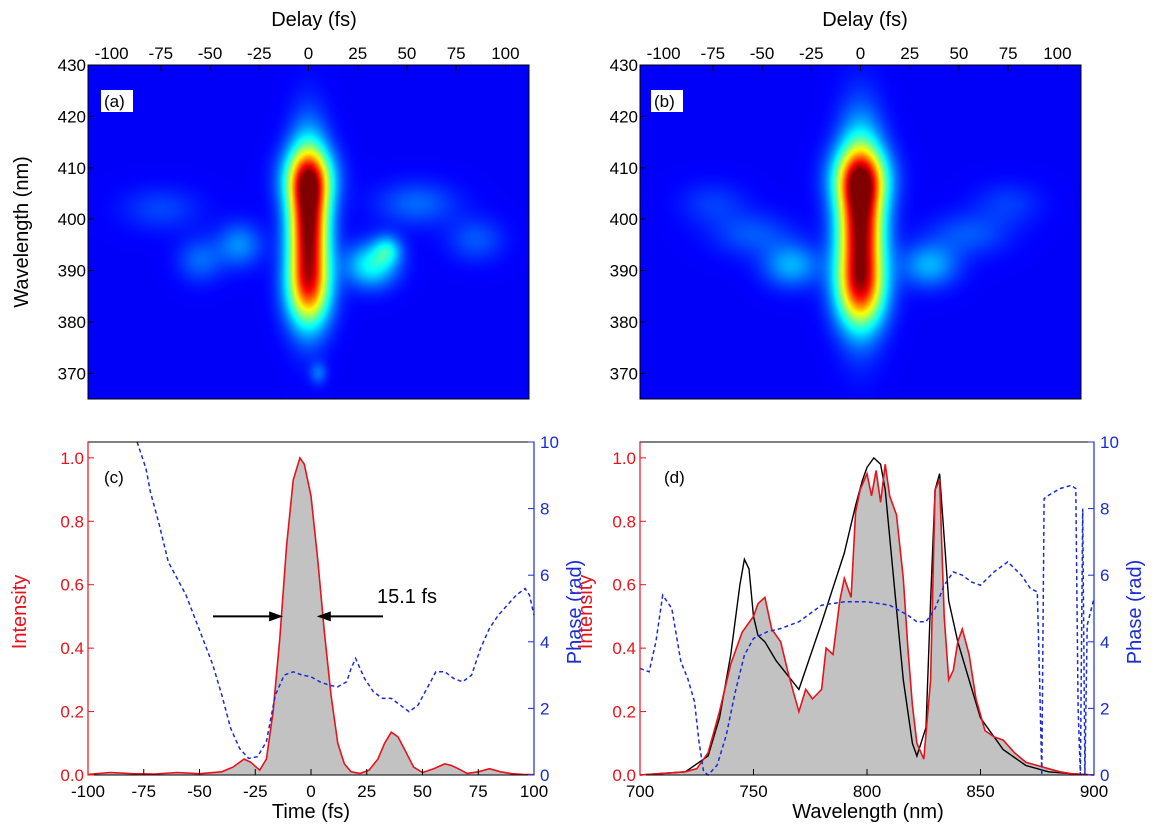  Describe the element at coordinates (72, 322) in the screenshot. I see `panel-a-ytick-label: 380` at that location.